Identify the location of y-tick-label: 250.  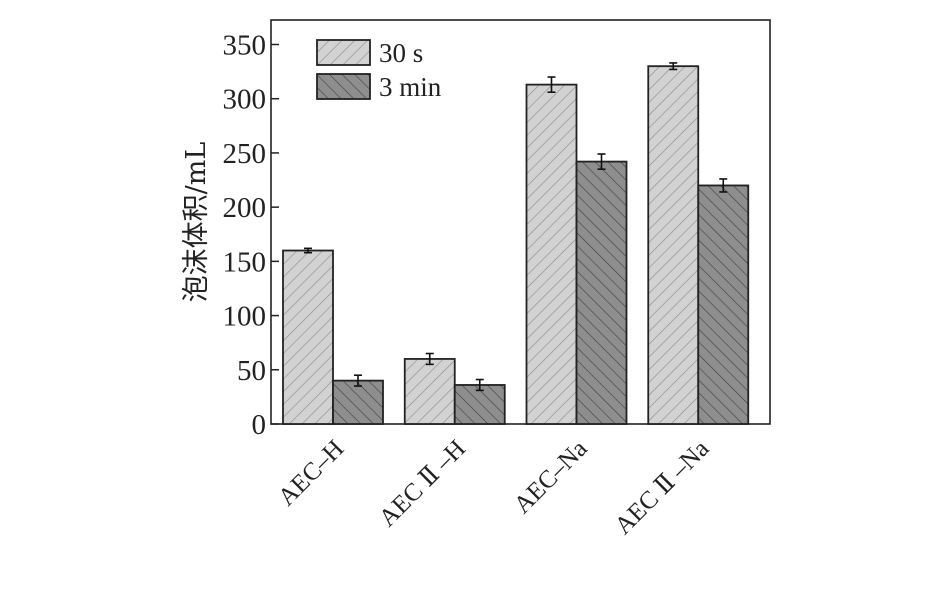
(245, 154).